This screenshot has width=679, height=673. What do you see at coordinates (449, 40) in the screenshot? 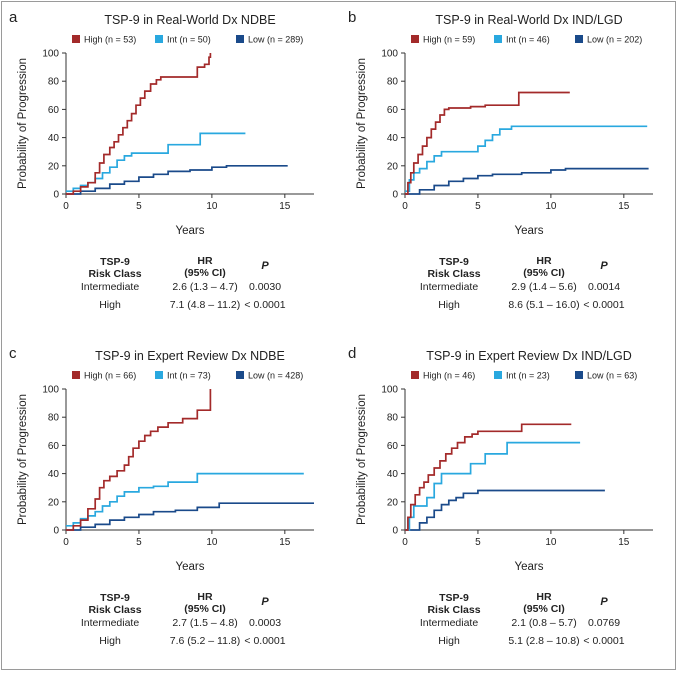
I see `legend-label-high: High (n = 59)` at bounding box center [449, 40].